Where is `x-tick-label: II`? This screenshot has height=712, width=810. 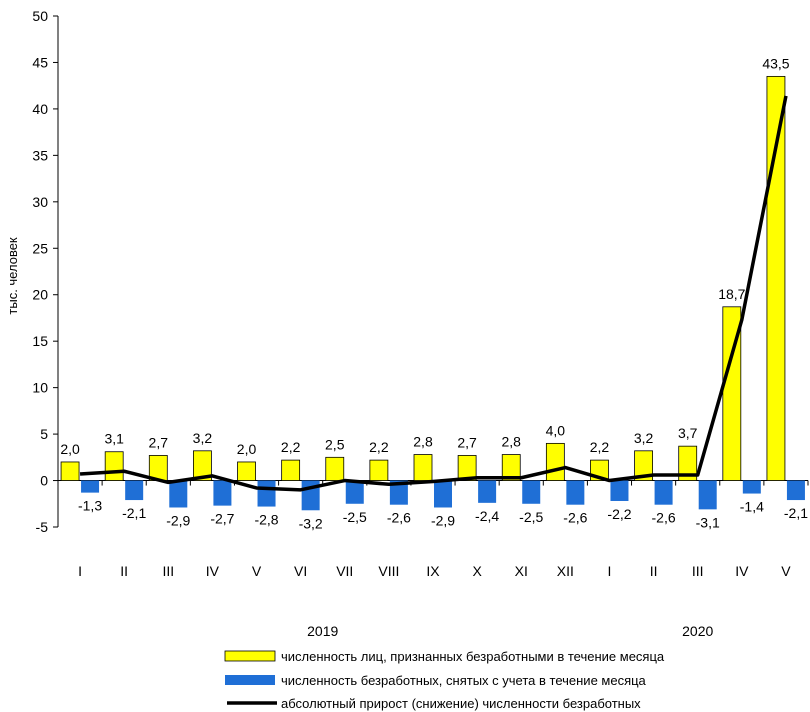 x-tick-label: II is located at coordinates (654, 571).